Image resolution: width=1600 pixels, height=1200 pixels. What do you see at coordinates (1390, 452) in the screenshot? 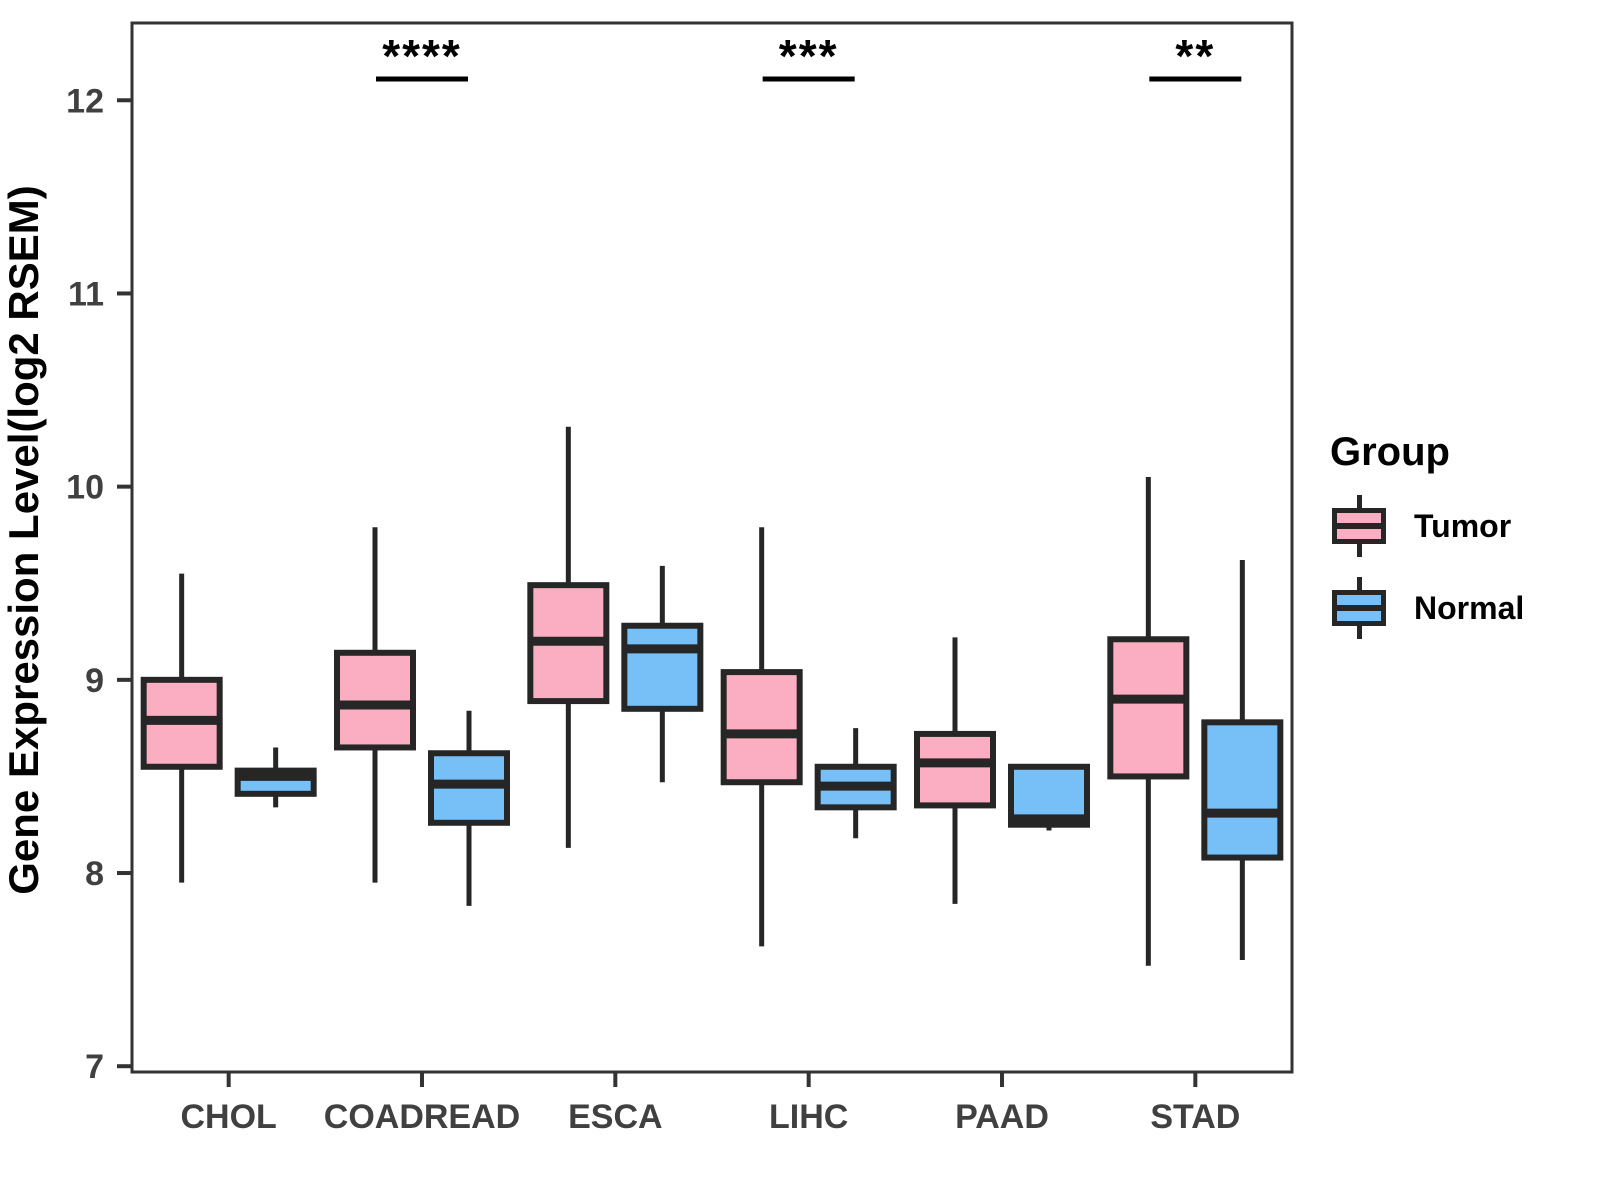
I see `legend-title: Group` at bounding box center [1390, 452].